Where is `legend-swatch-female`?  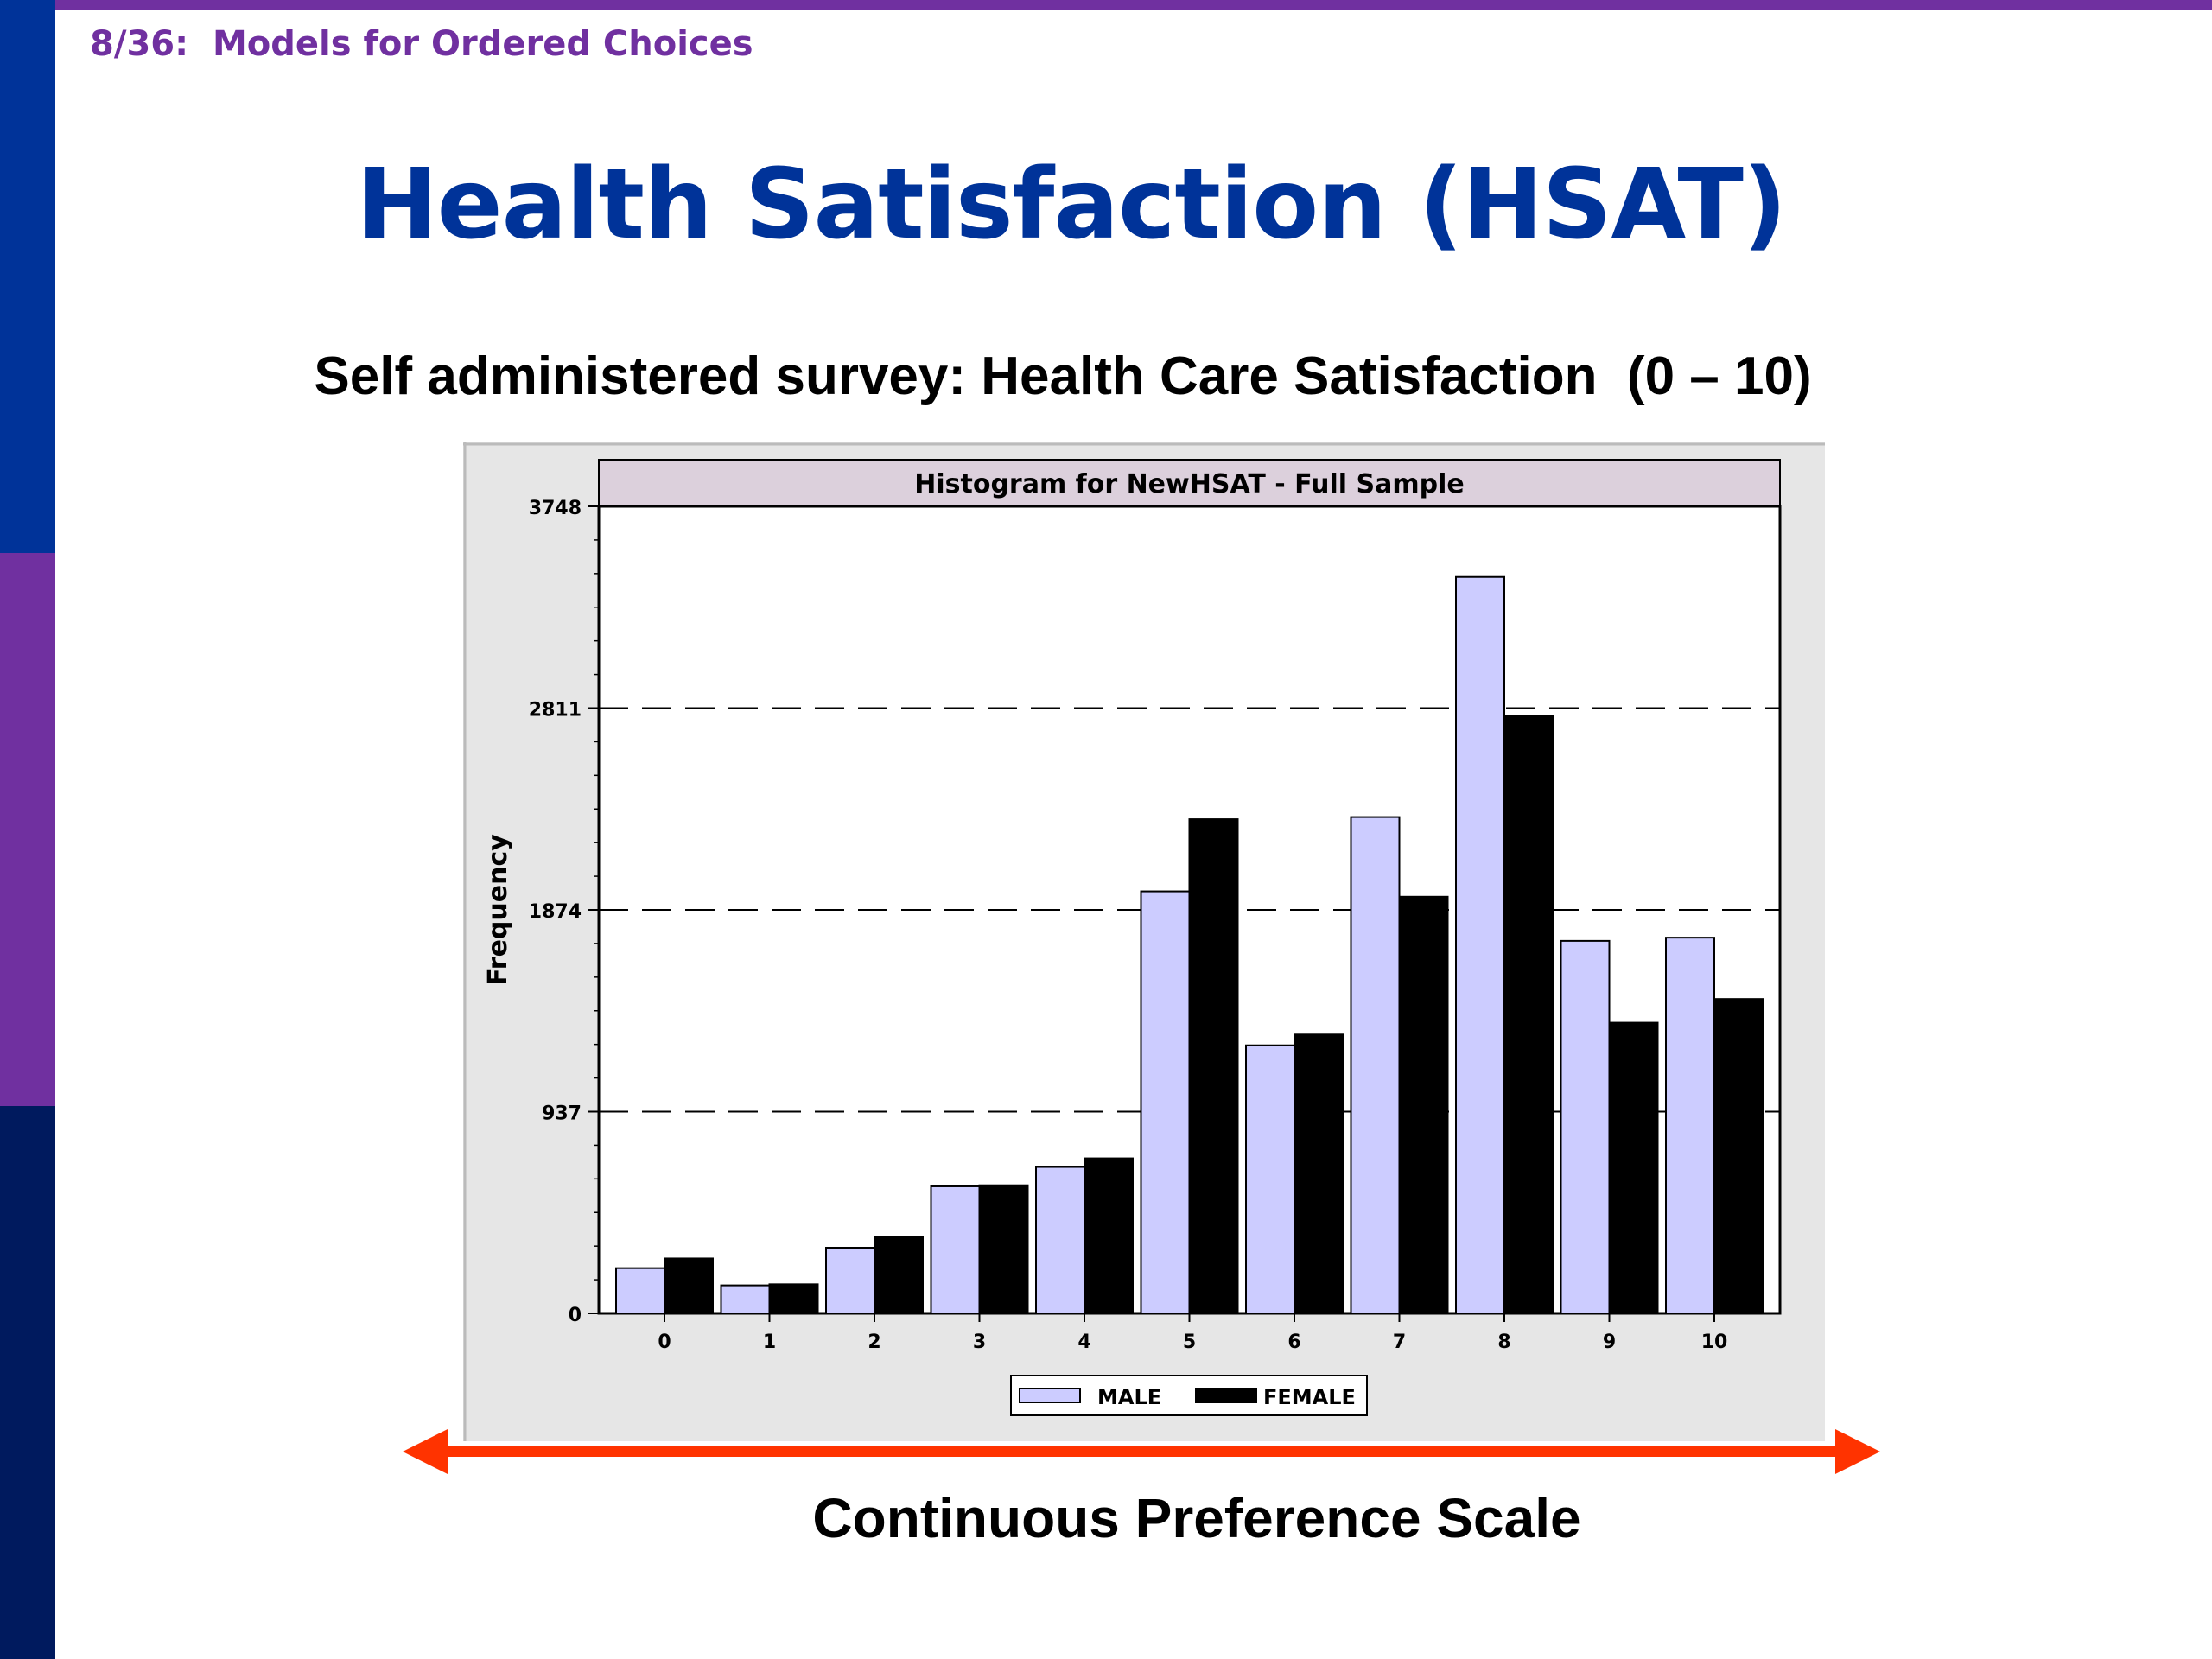
legend-swatch-female is located at coordinates (1226, 1395).